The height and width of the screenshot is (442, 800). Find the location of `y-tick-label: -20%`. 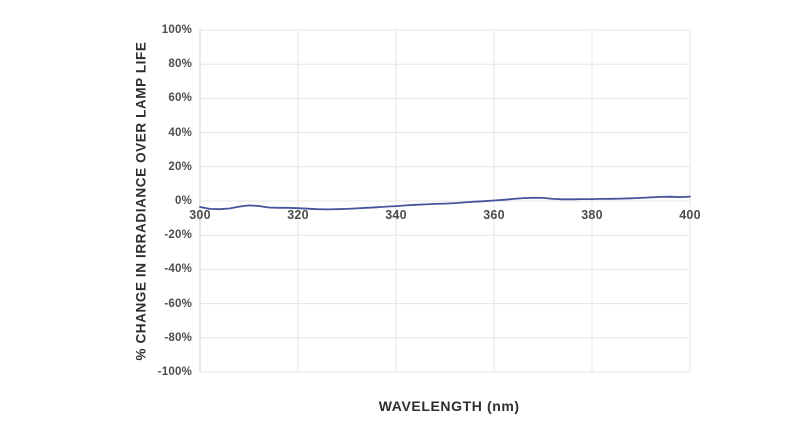

y-tick-label: -20% is located at coordinates (178, 235).